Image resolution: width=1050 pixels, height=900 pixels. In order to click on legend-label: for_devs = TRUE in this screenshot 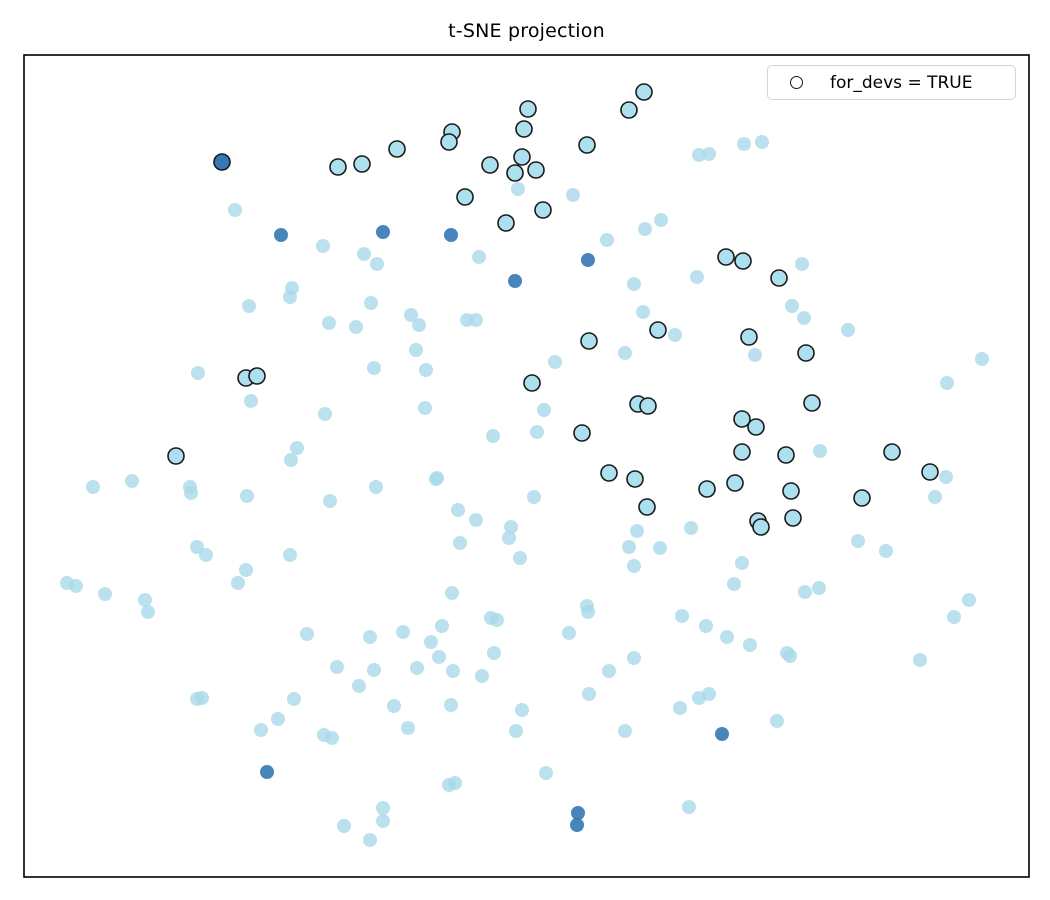, I will do `click(901, 82)`.